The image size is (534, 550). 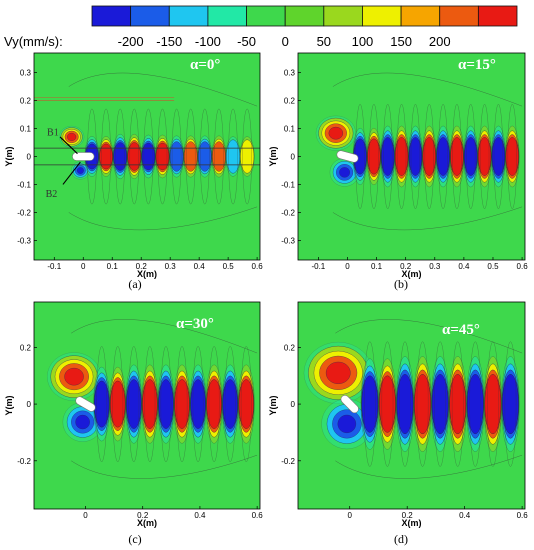 I want to click on colorbar-label: Vy(mm/s):, so click(x=33, y=41).